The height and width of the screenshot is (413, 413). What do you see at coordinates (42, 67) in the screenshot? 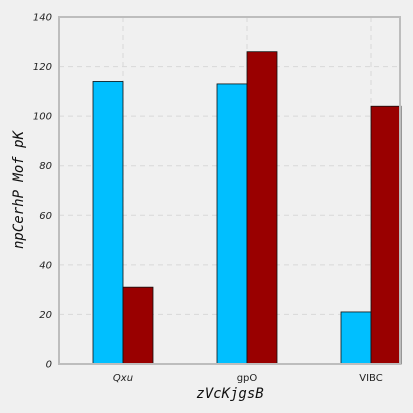
I see `y-tick-label: 120` at bounding box center [42, 67].